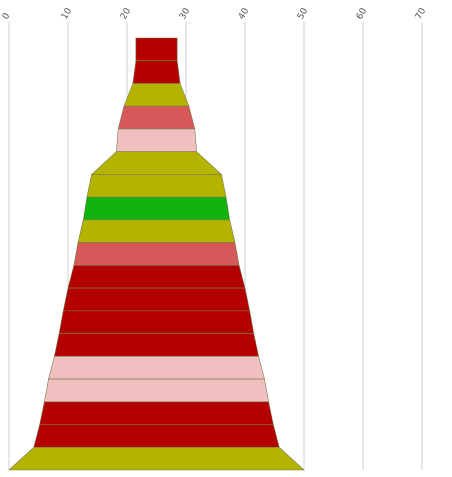 This screenshot has height=477, width=452. Describe the element at coordinates (7, 16) in the screenshot. I see `x-tick-label-0: 0` at that location.